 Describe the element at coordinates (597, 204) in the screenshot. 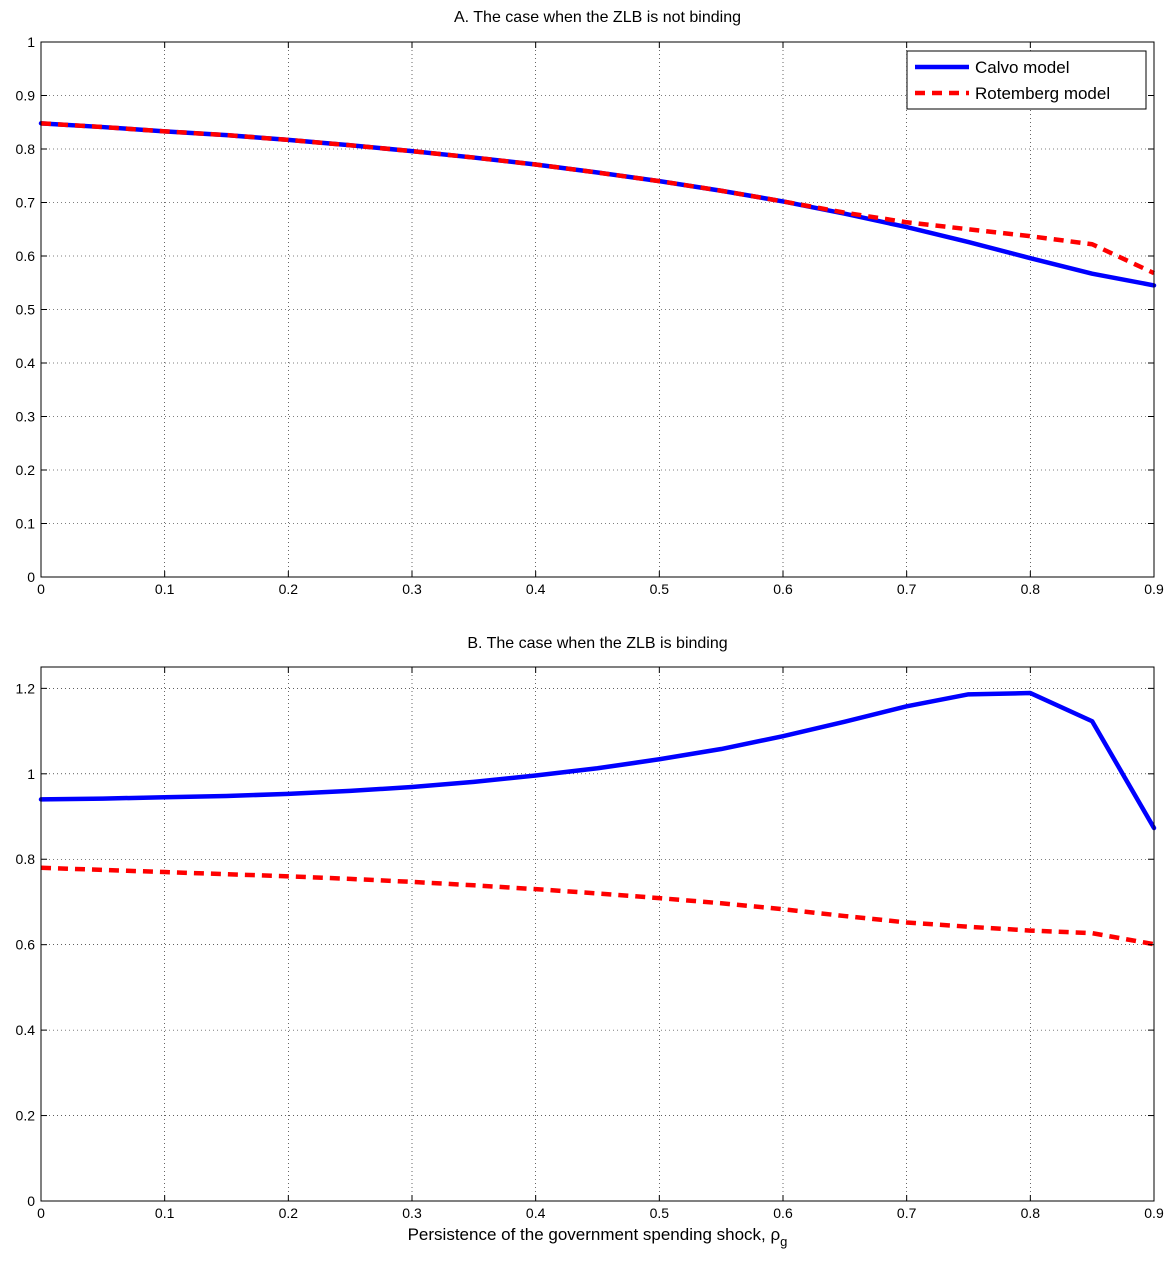

I see `panel-a-series-calvo-line` at that location.